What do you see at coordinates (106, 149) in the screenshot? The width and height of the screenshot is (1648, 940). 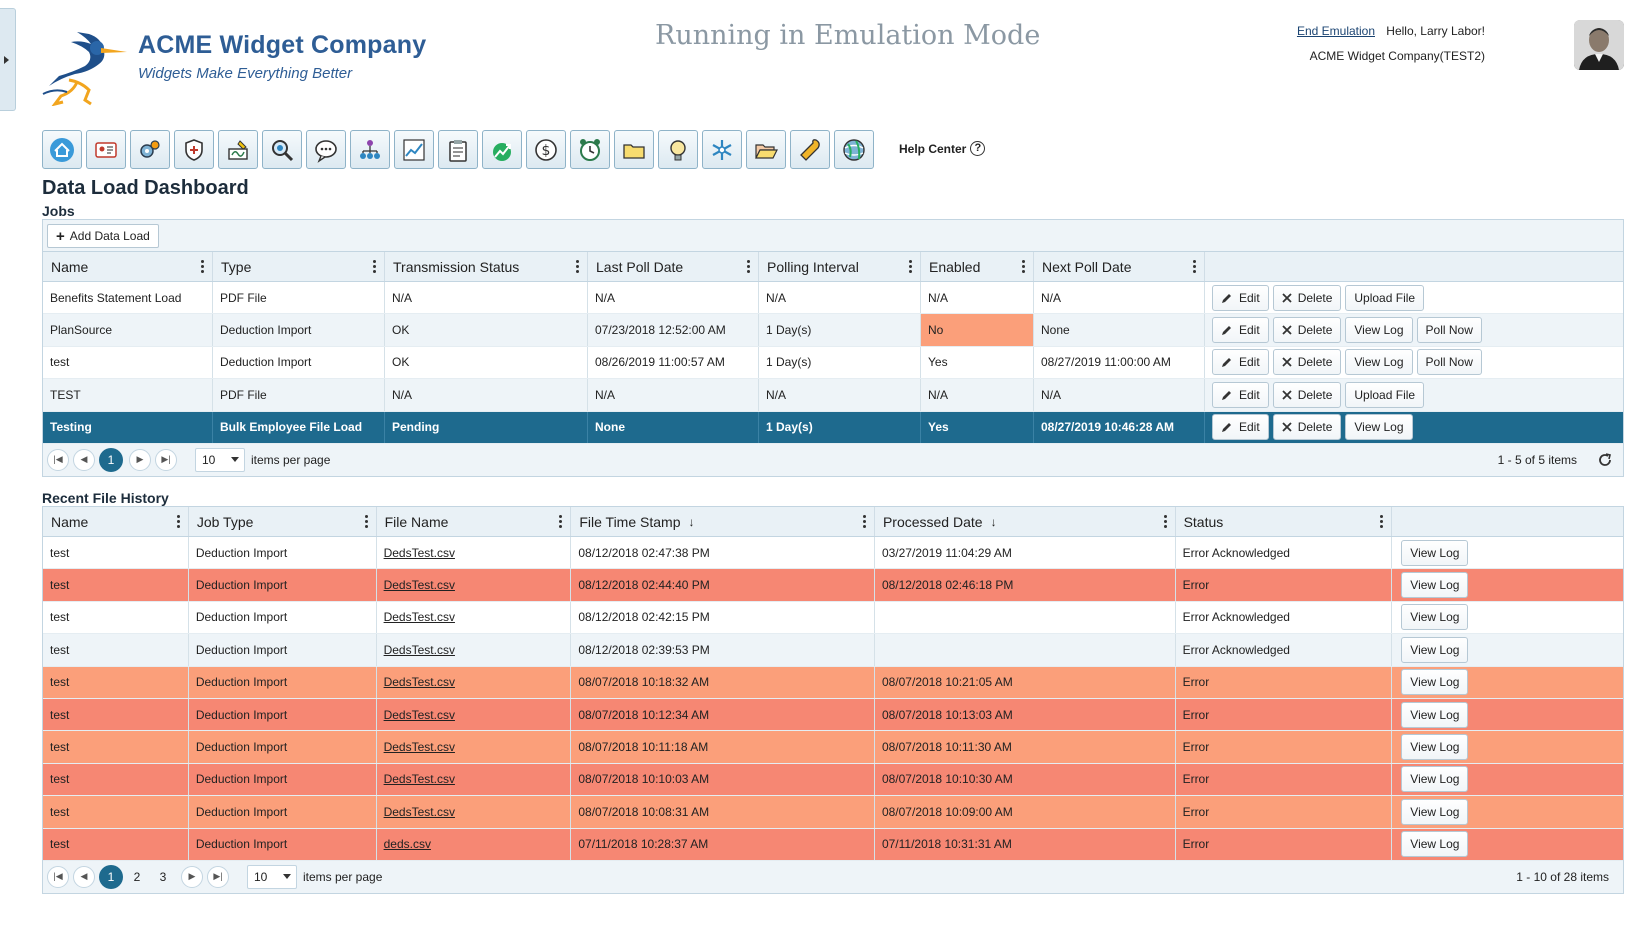 I see `toolbar-button-id-card` at bounding box center [106, 149].